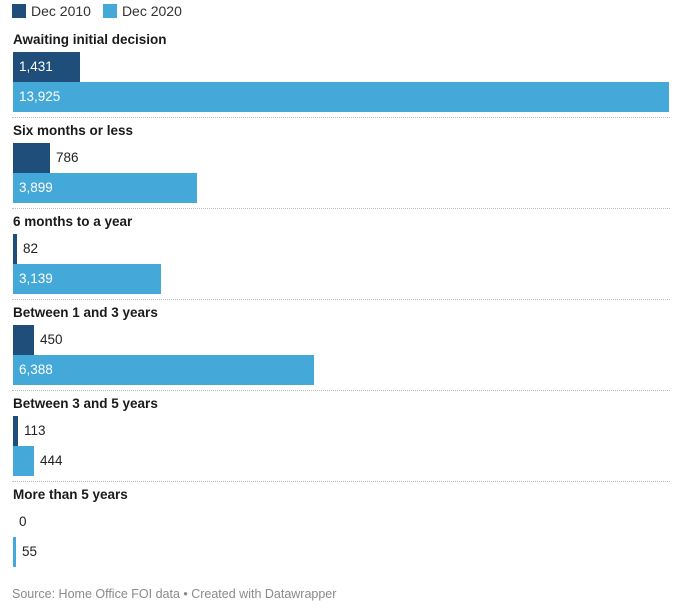 This screenshot has height=615, width=682. I want to click on bar-dec-2010-6-months-to-a-year, so click(15, 249).